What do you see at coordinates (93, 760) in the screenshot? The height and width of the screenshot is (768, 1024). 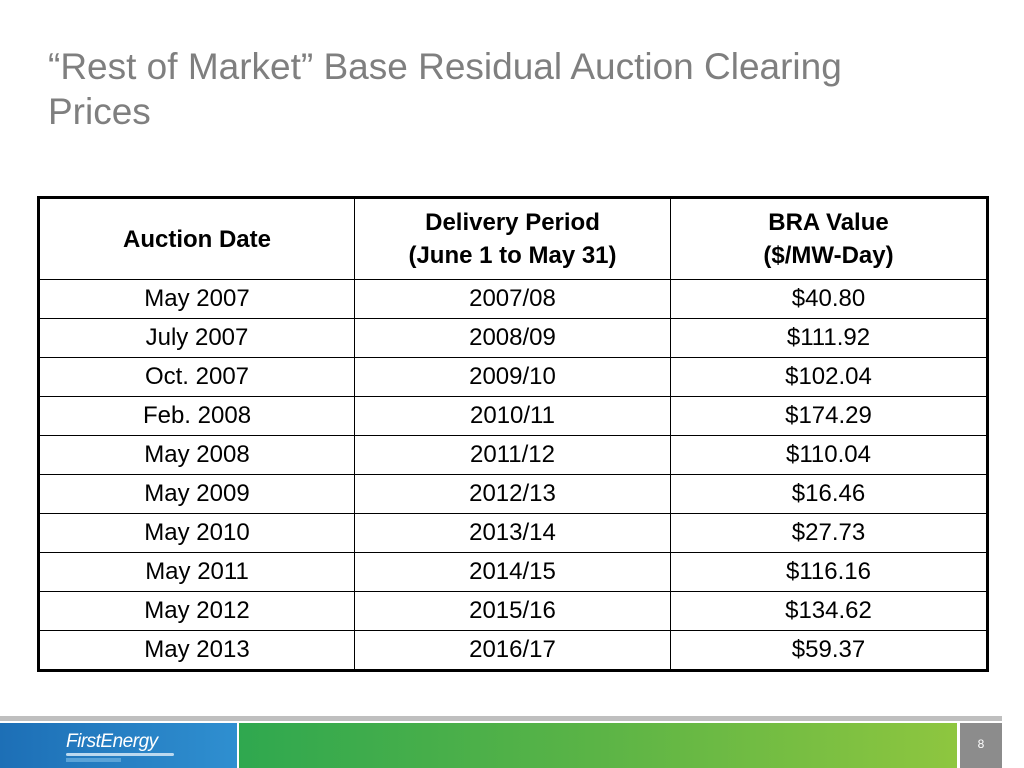 I see `logo-subtitle-mark` at bounding box center [93, 760].